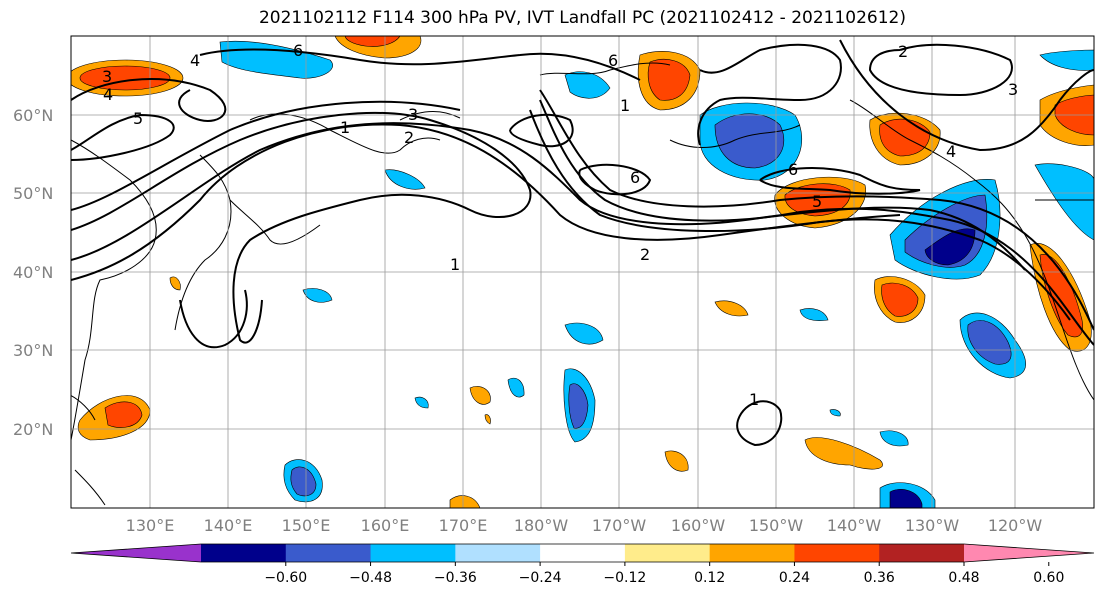  I want to click on lon-label: 180°W, so click(541, 525).